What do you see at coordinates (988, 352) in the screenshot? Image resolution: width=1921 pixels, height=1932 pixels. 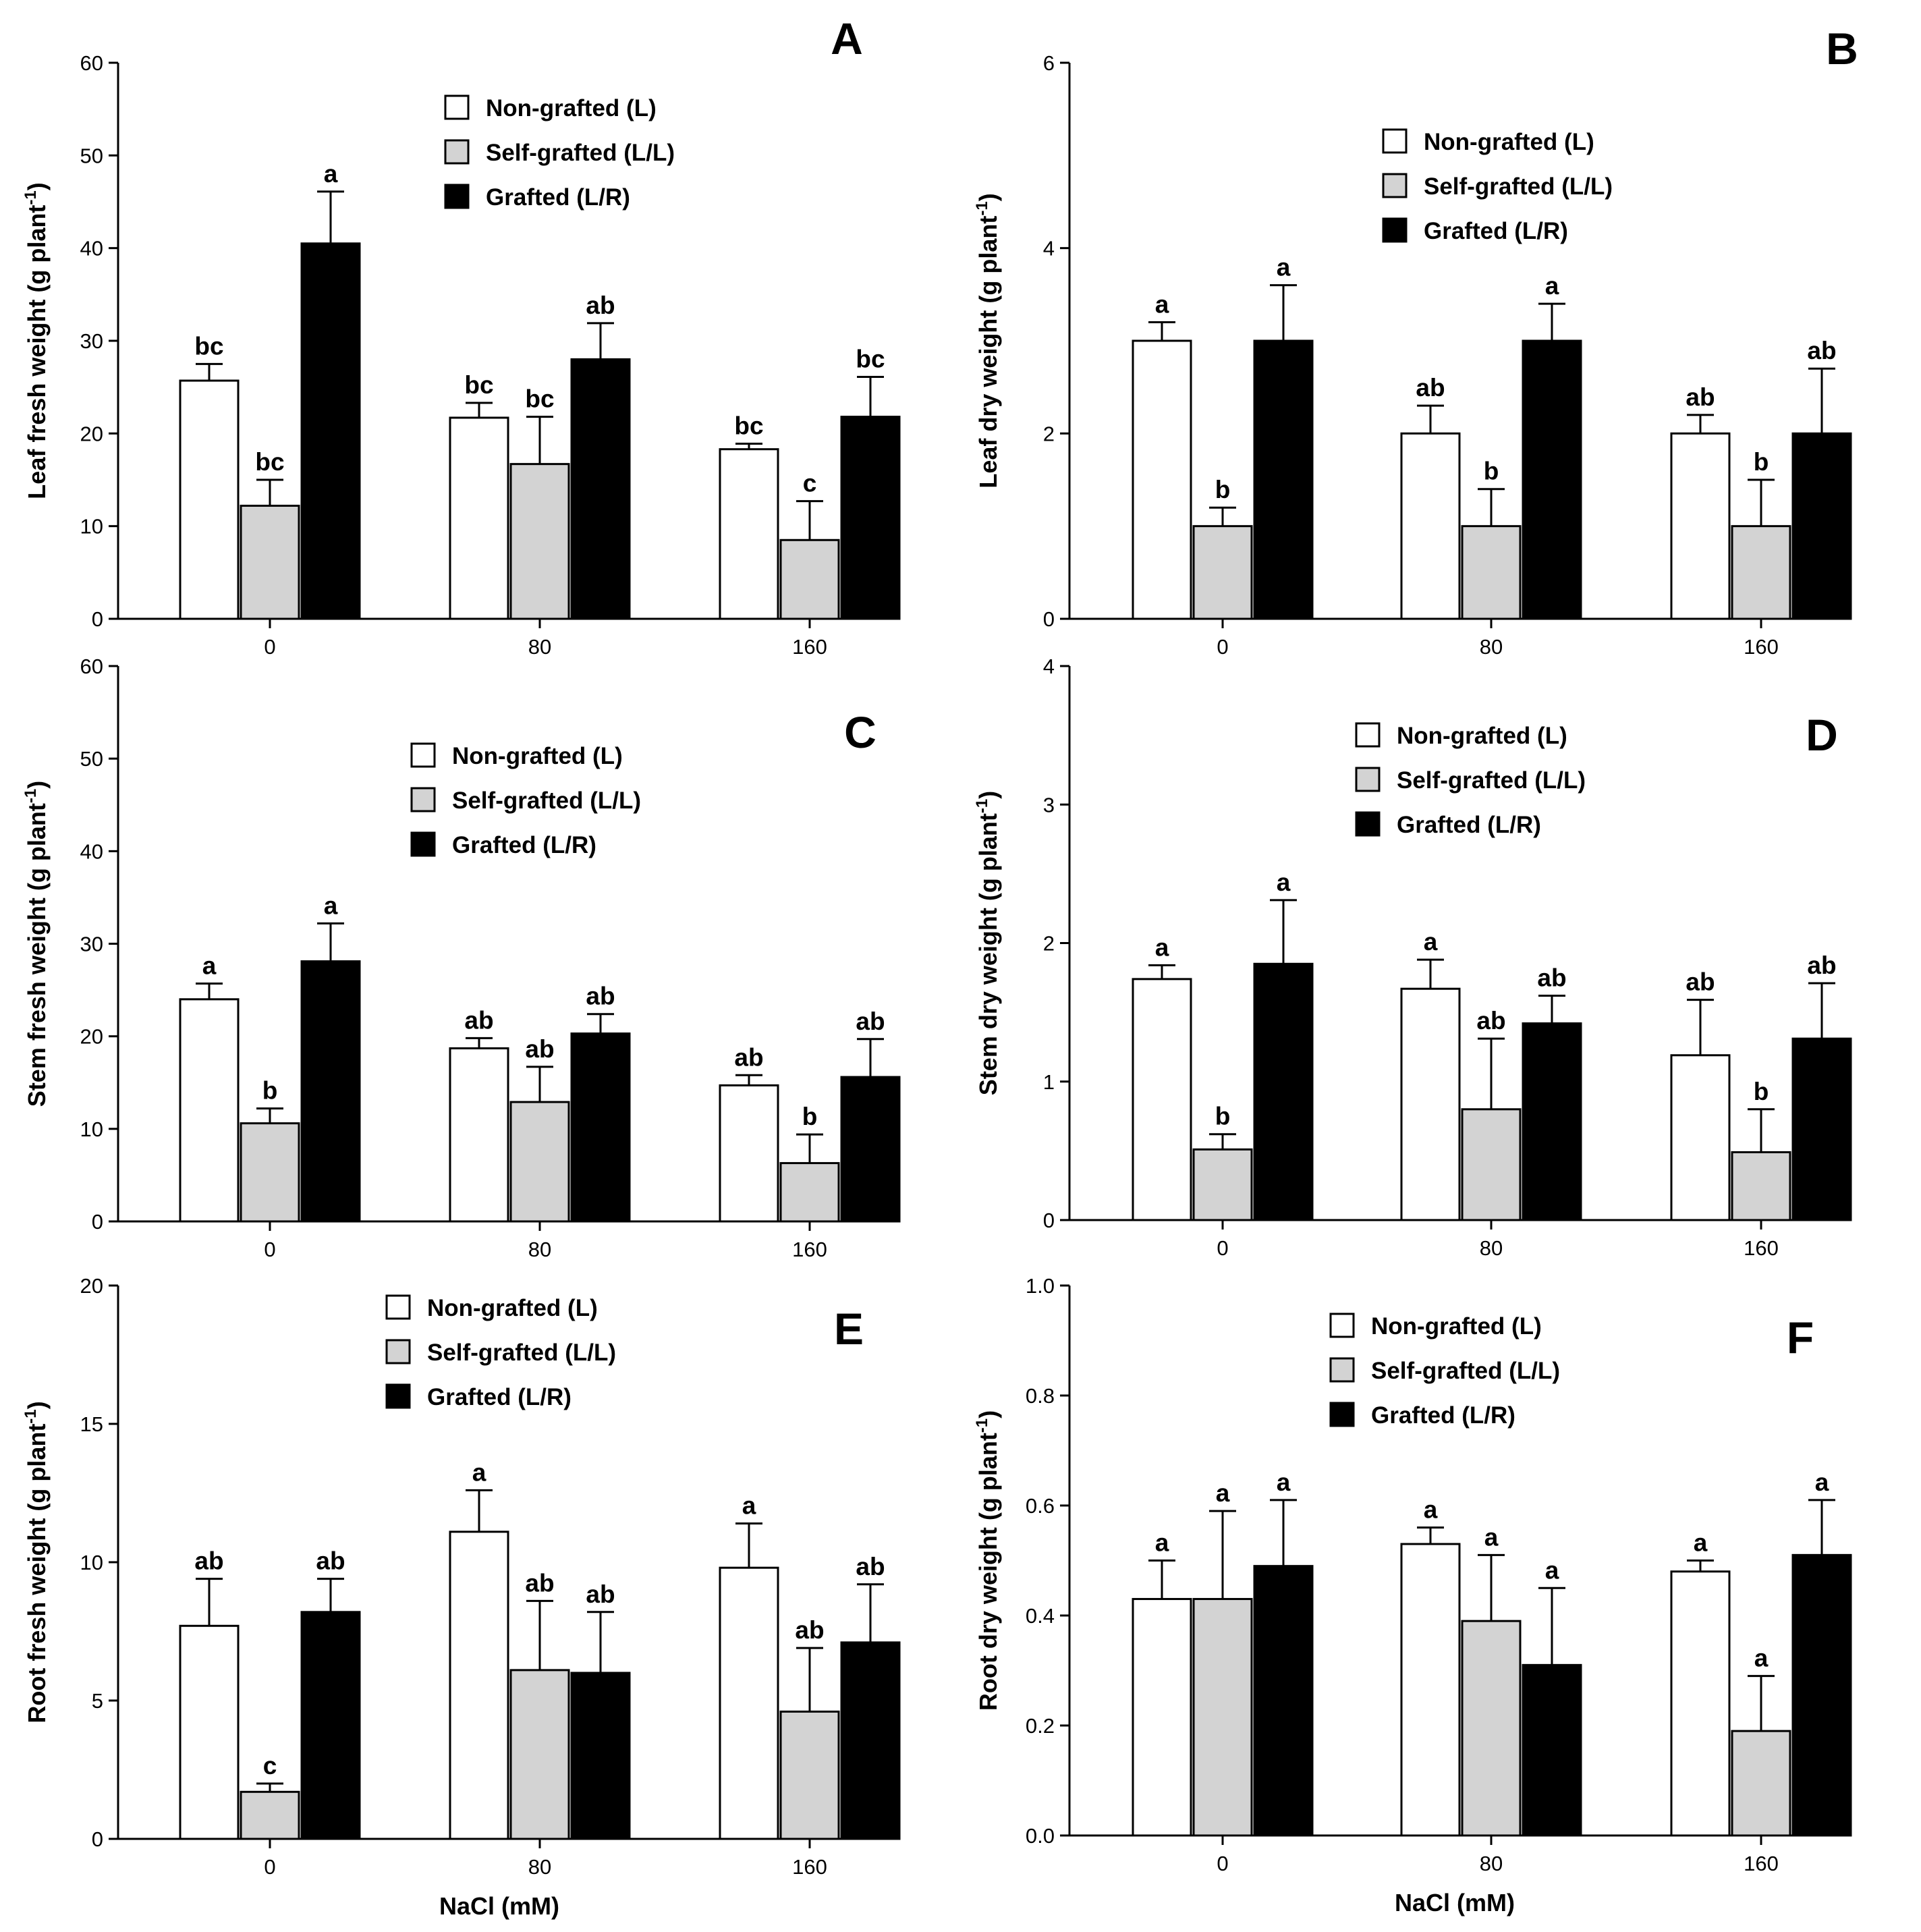 I see `y-axis-title-text: Leaf dry weight (g plant` at bounding box center [988, 352].